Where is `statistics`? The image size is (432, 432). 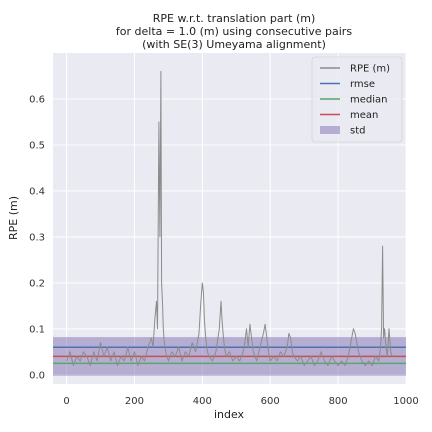 statistics is located at coordinates (229, 356).